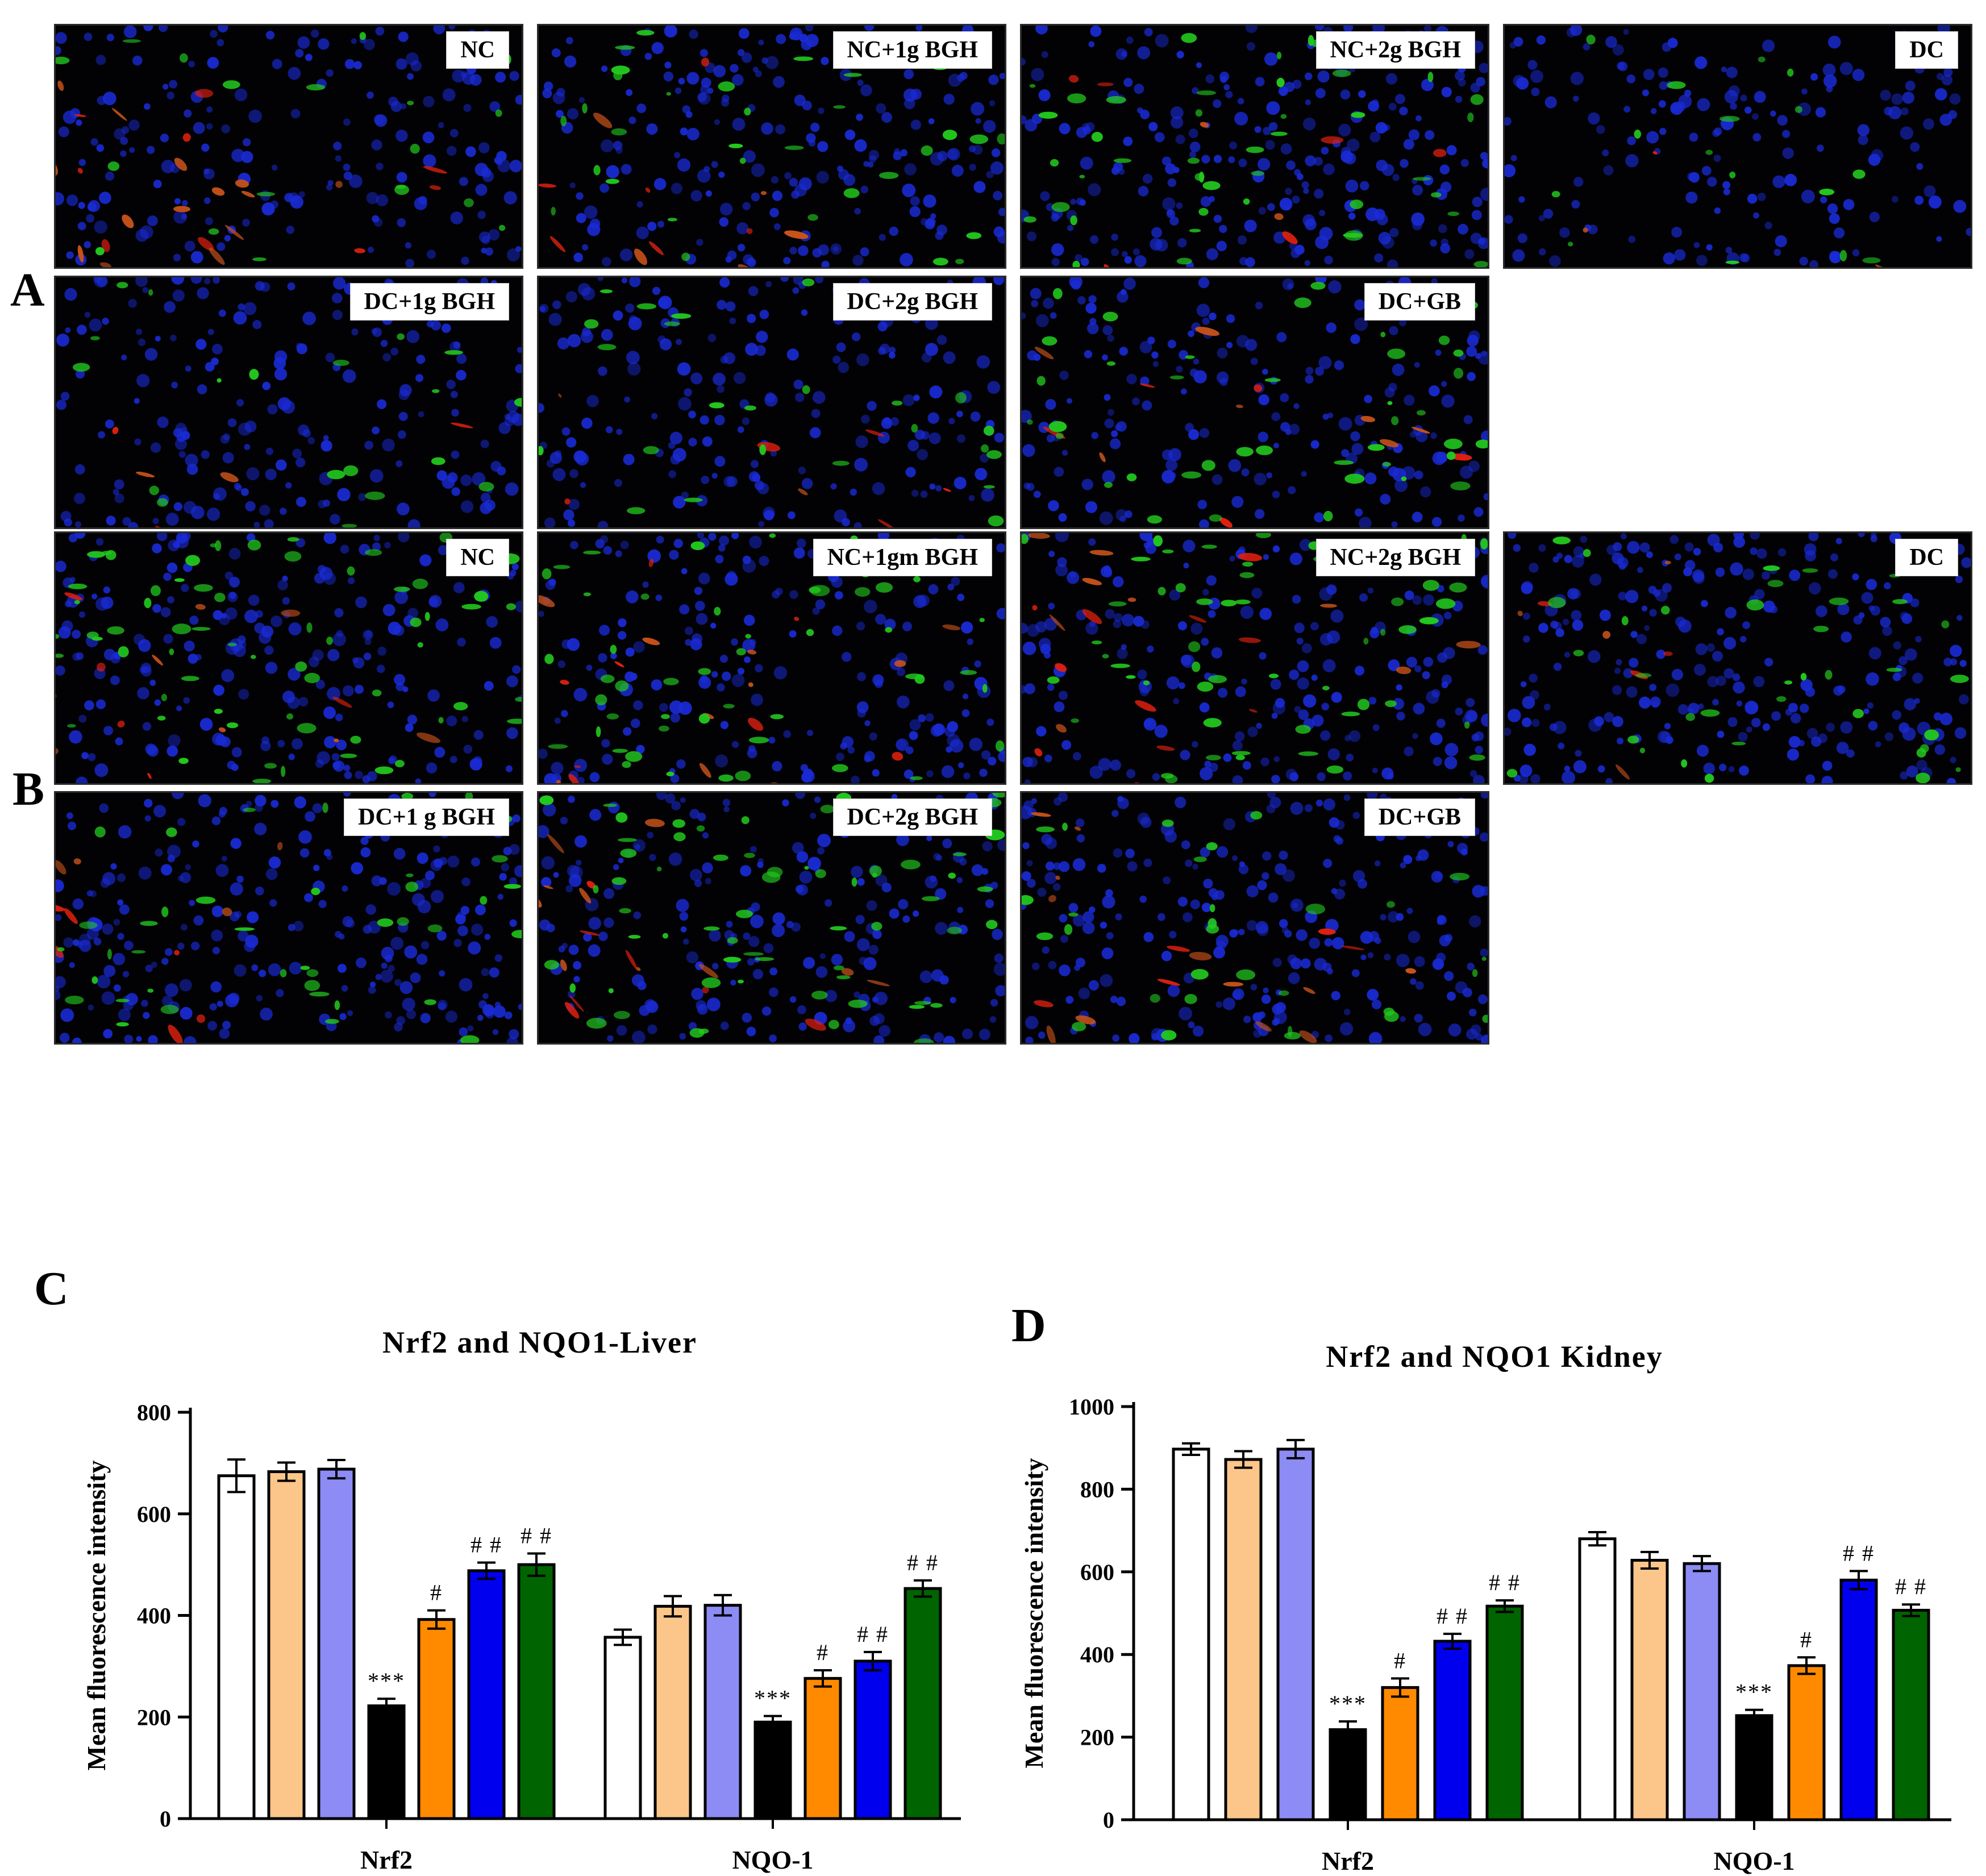 The width and height of the screenshot is (1986, 1876). Describe the element at coordinates (28, 290) in the screenshot. I see `panel-letter-a: A` at that location.